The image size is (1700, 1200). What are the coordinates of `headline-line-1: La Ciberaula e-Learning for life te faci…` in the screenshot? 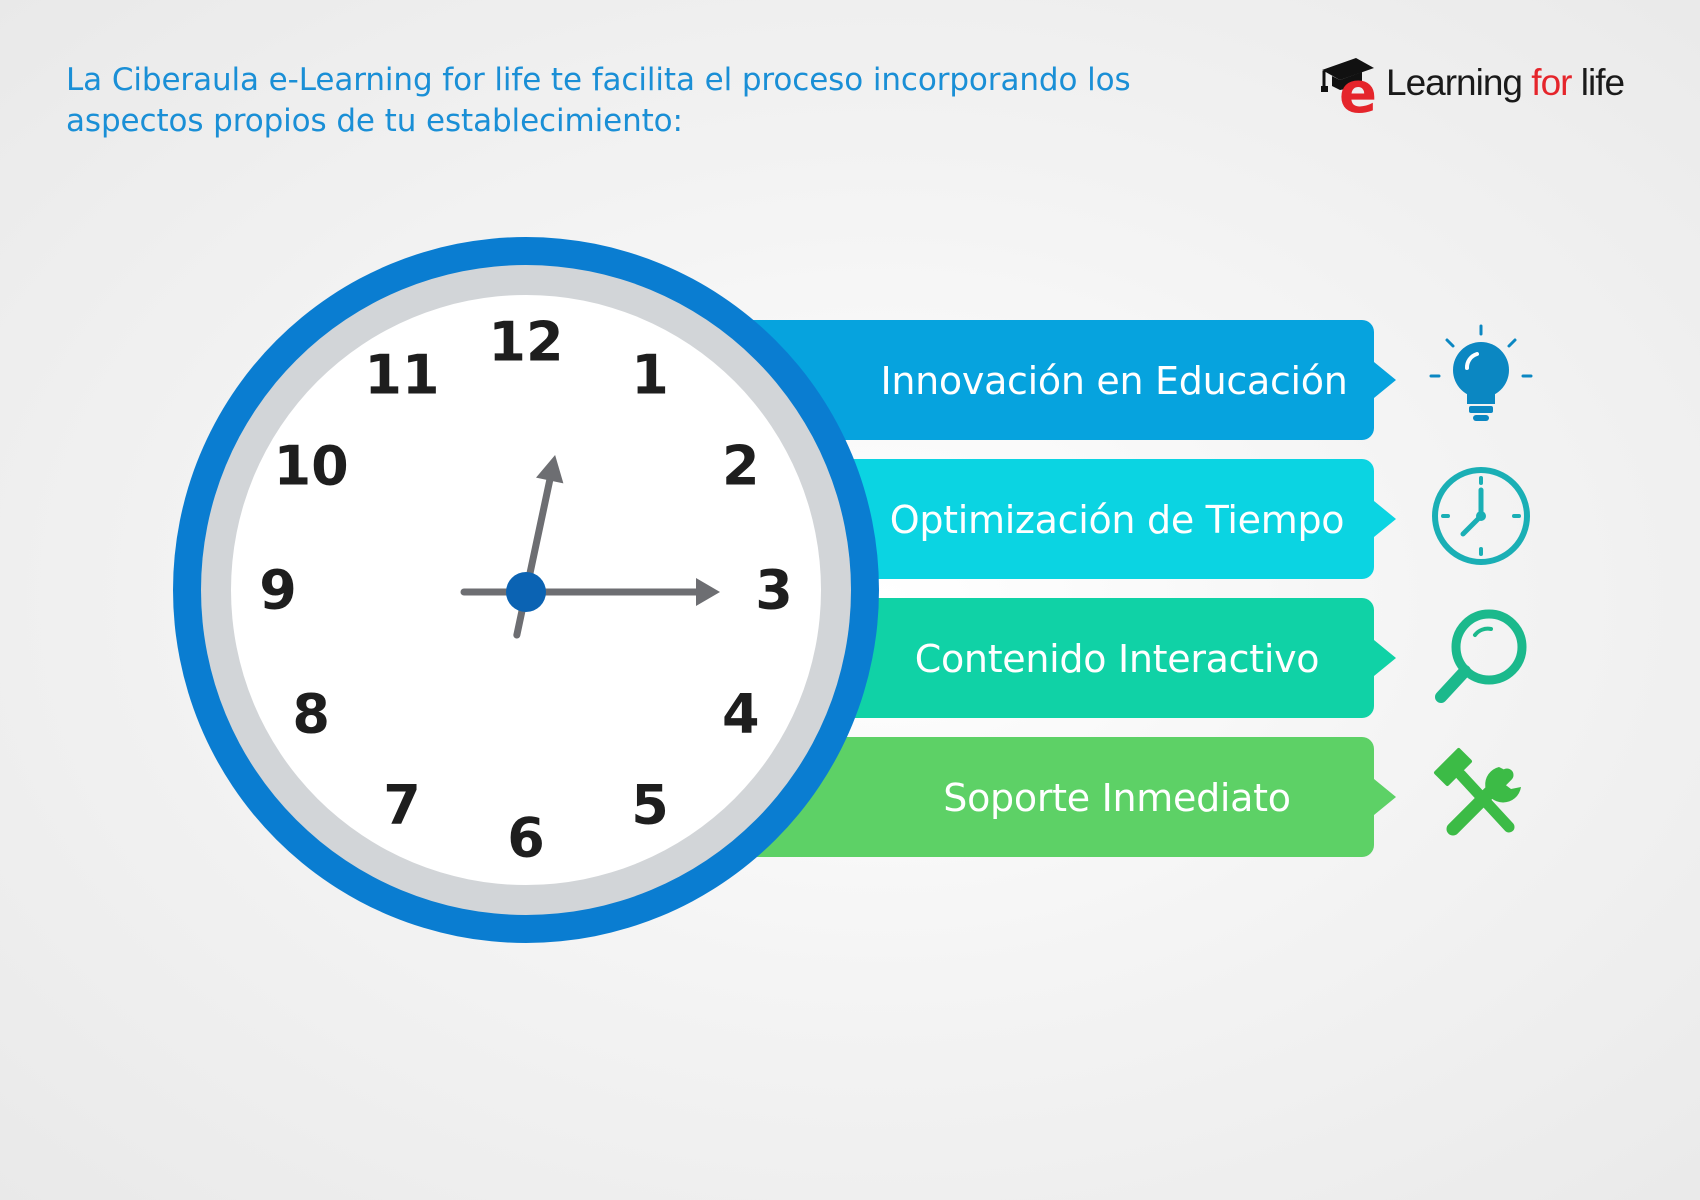 It's located at (598, 80).